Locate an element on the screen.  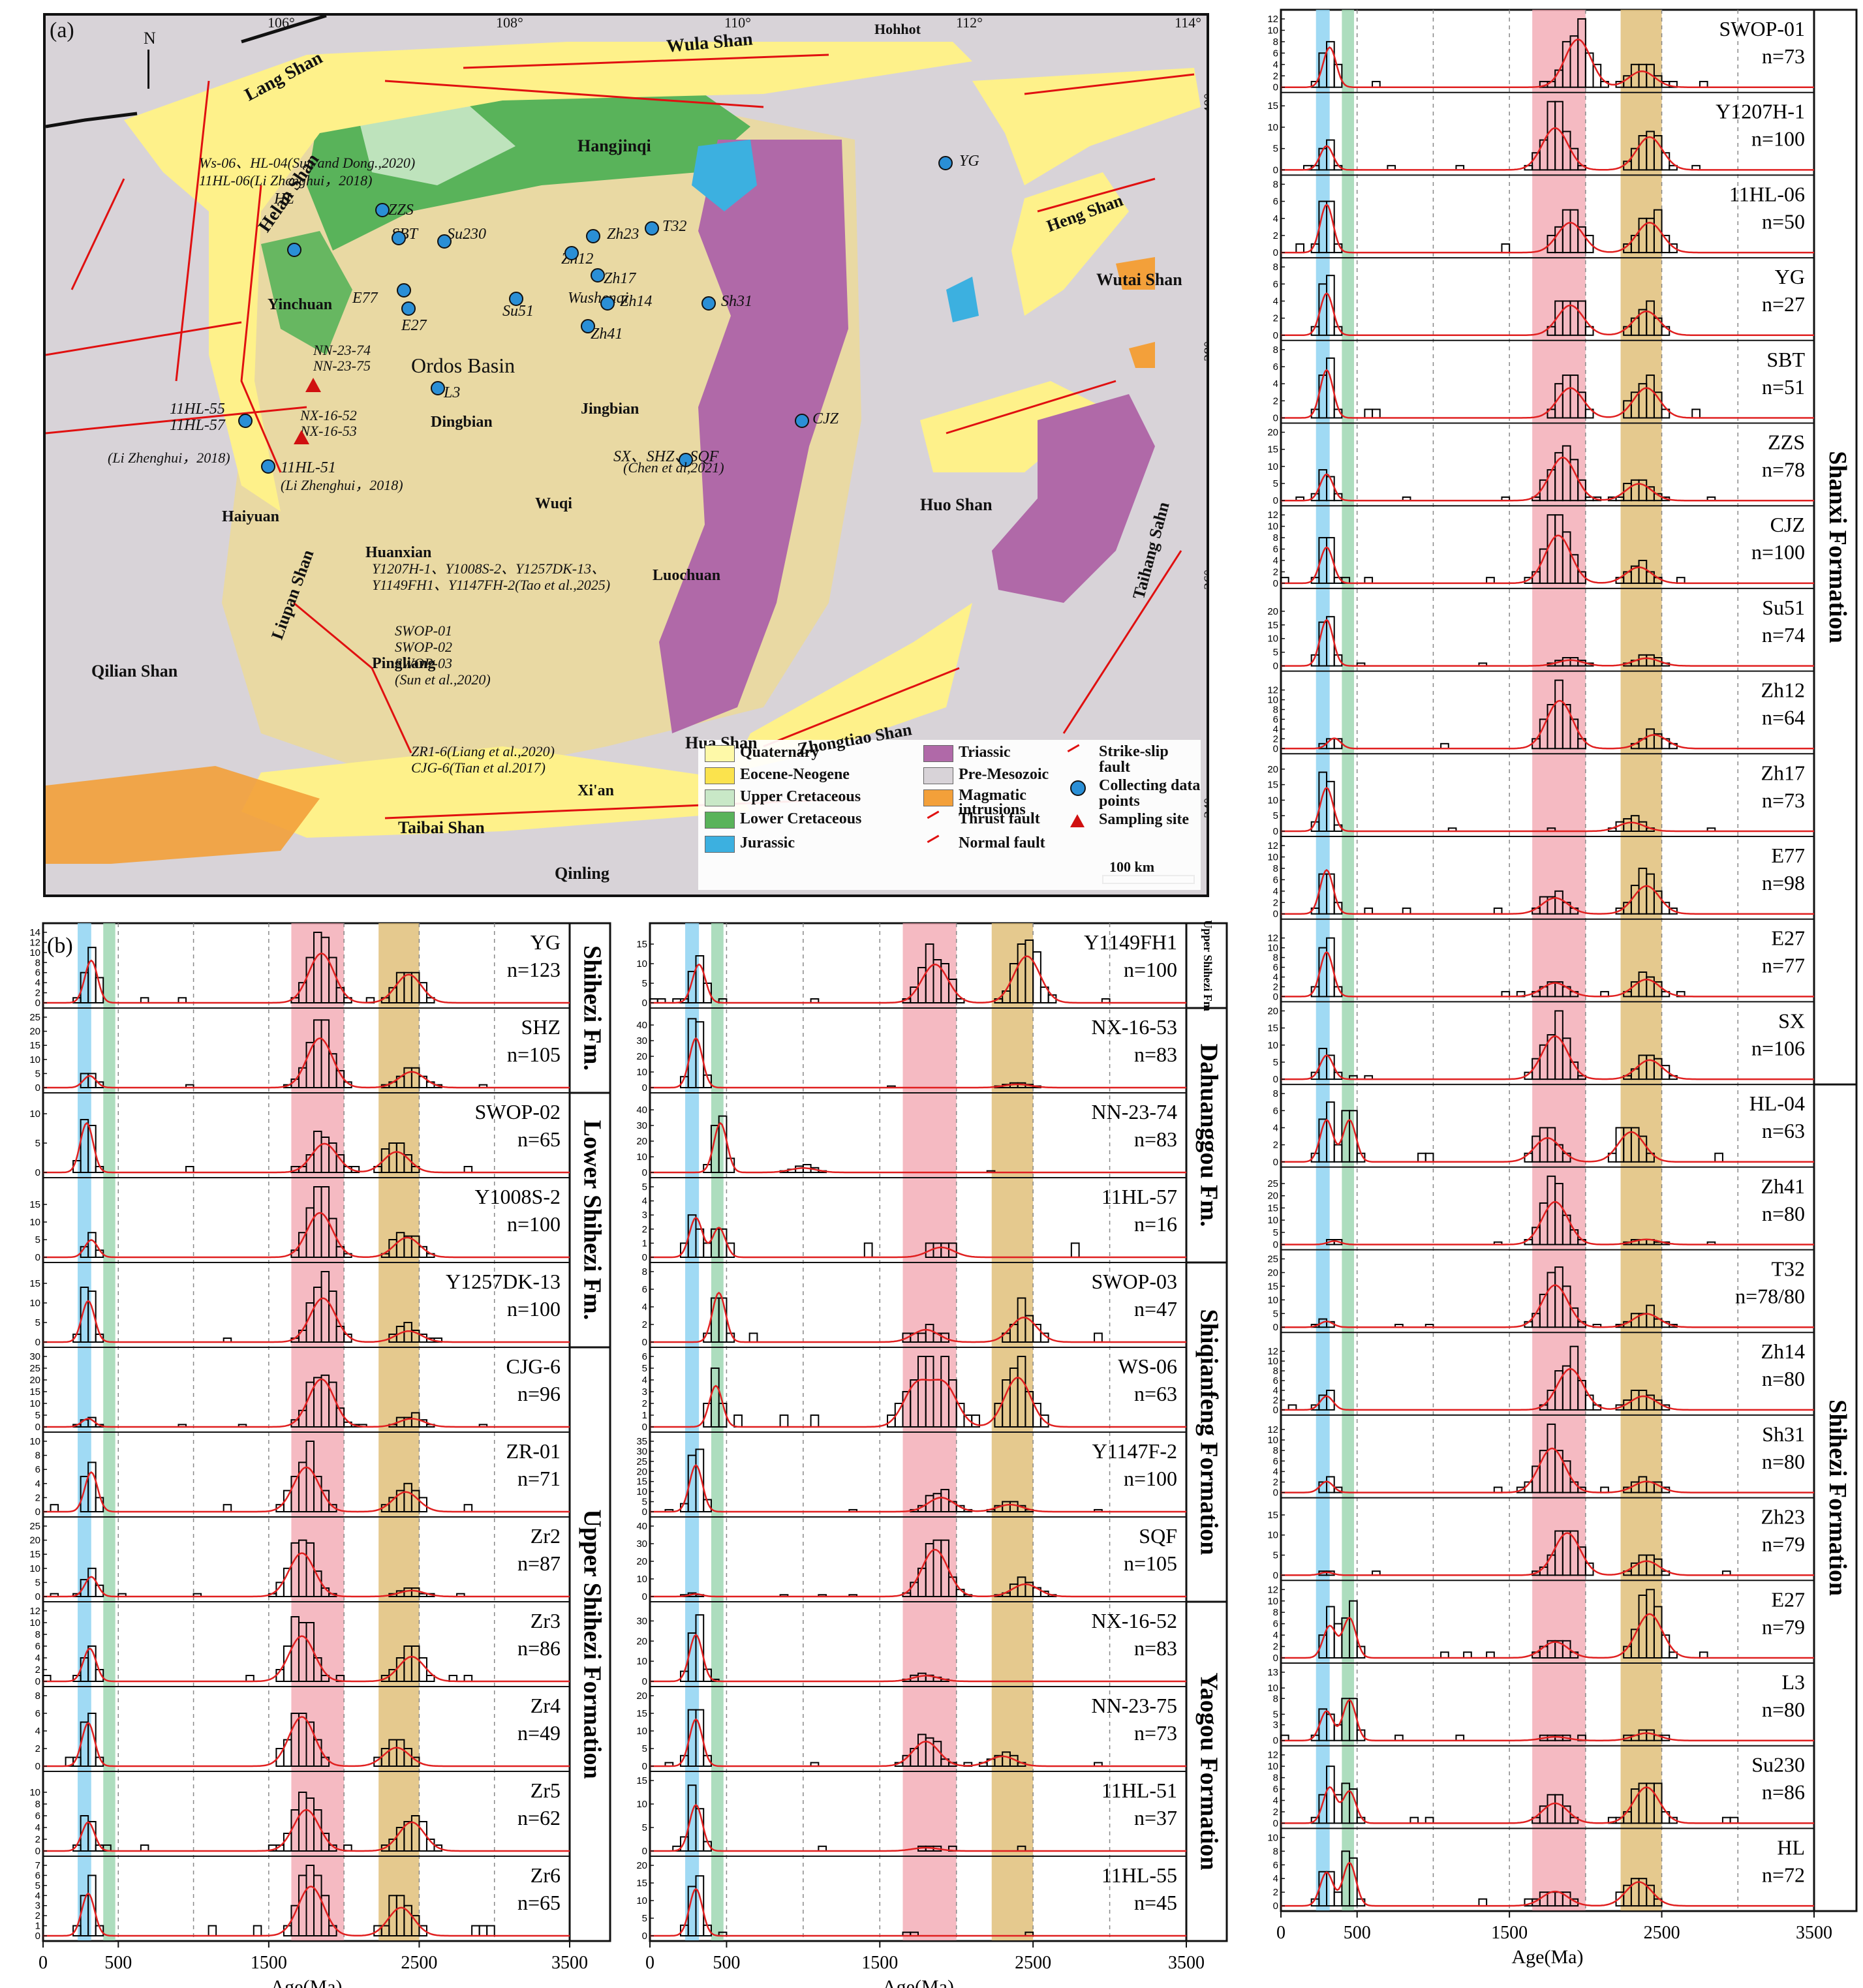
sample-histogram: 8 6 4 2 0 HL-04 n=63 is located at coordinates (1543, 1128).